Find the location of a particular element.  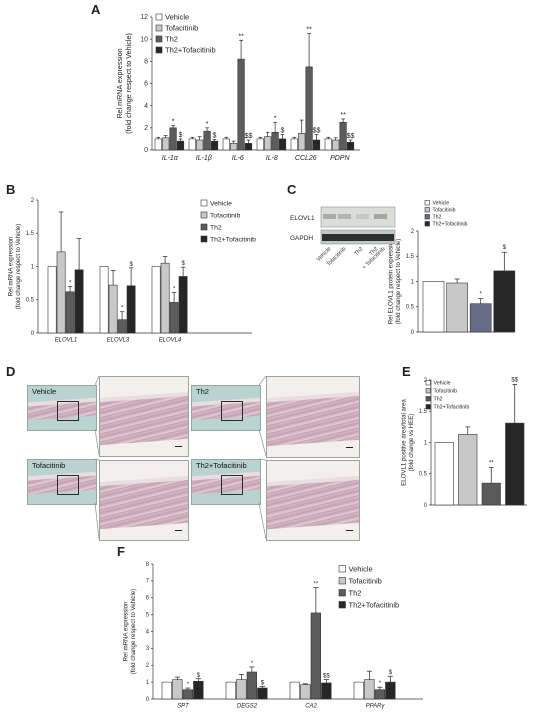

blot-gapdh-band is located at coordinates (358, 237).